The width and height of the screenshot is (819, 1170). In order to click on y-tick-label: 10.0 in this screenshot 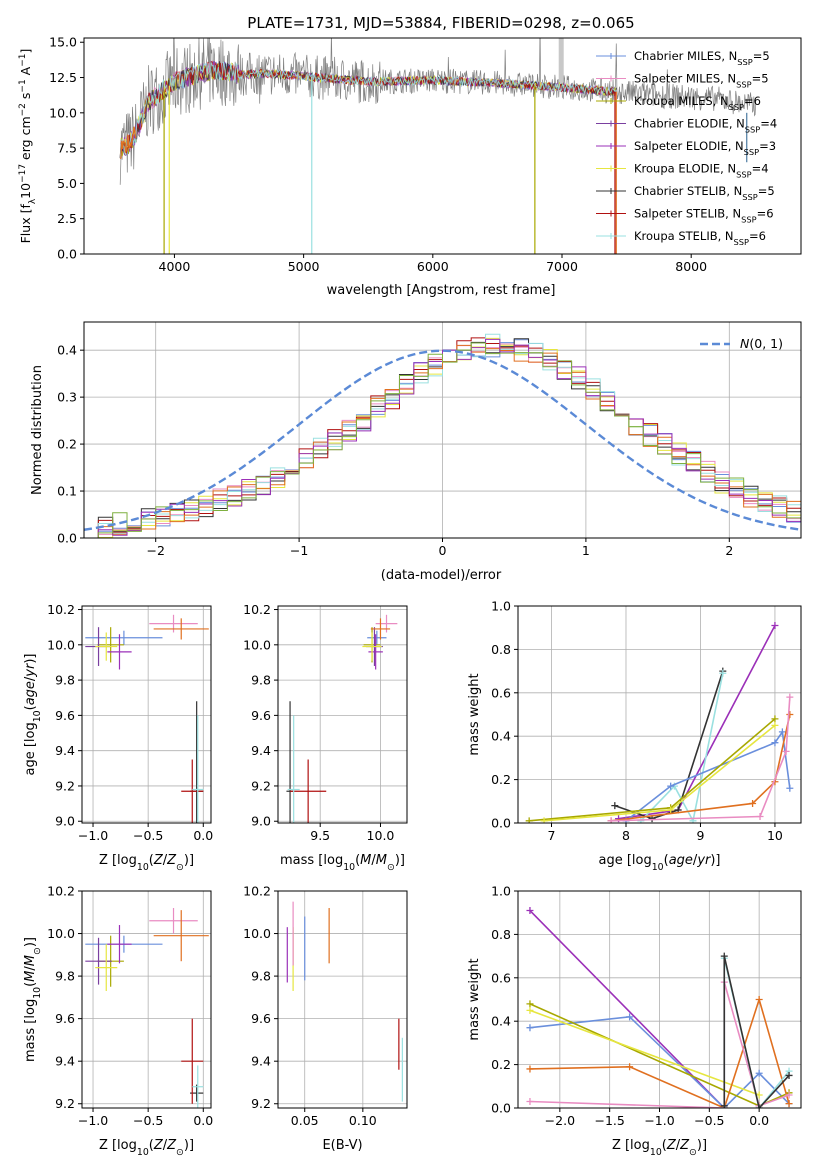, I will do `click(61, 933)`.